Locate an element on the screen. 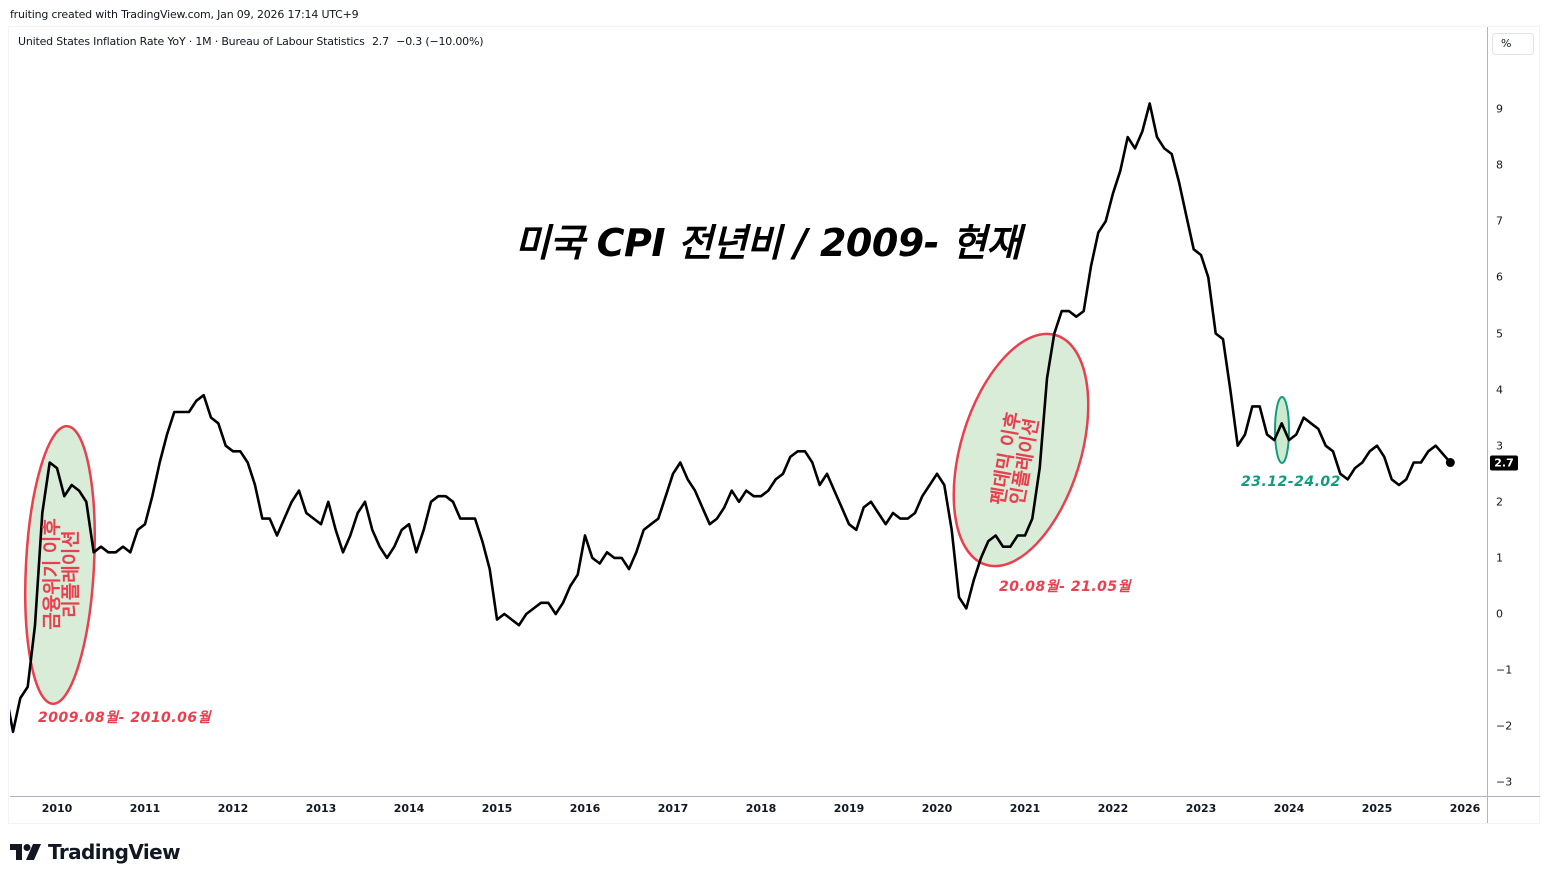 This screenshot has width=1549, height=883. x-tick-label: 2023 is located at coordinates (1201, 808).